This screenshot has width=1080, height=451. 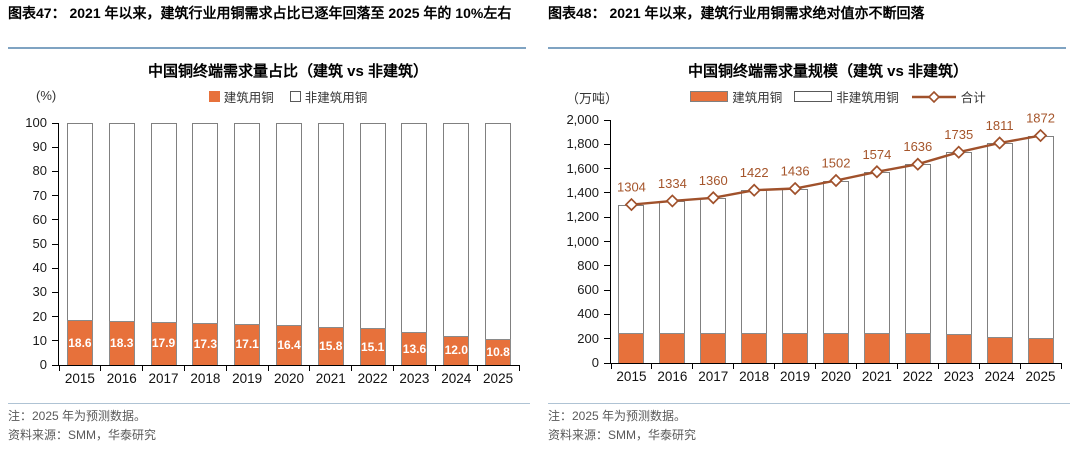 I want to click on x-axis-category-label: 2021, so click(x=876, y=376).